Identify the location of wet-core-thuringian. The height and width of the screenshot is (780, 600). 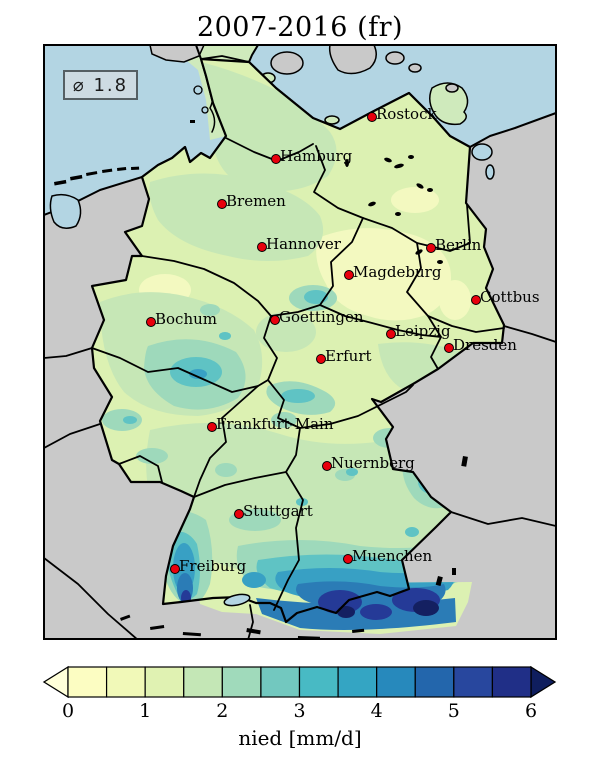
(298, 396).